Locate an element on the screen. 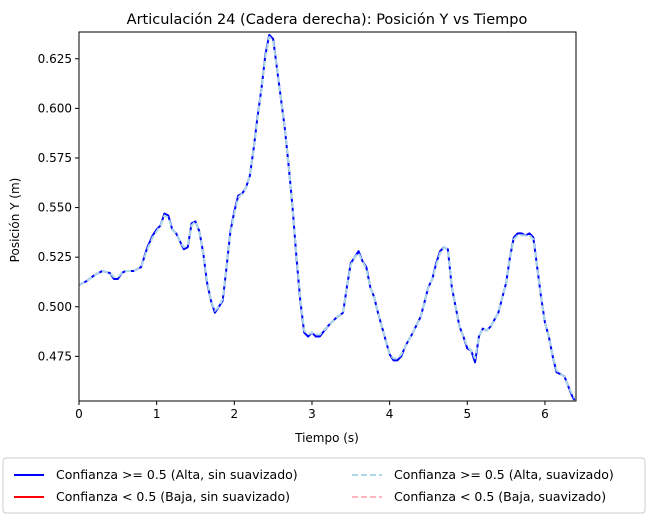 The image size is (651, 520). x-tick-label: 4 is located at coordinates (390, 414).